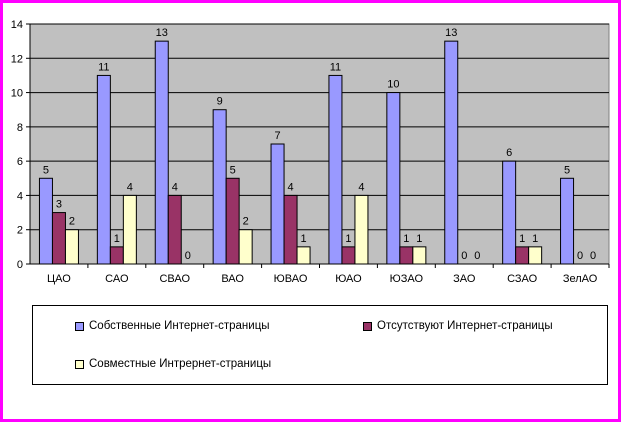 Image resolution: width=621 pixels, height=422 pixels. What do you see at coordinates (20, 231) in the screenshot?
I see `y-tick-label: 2` at bounding box center [20, 231].